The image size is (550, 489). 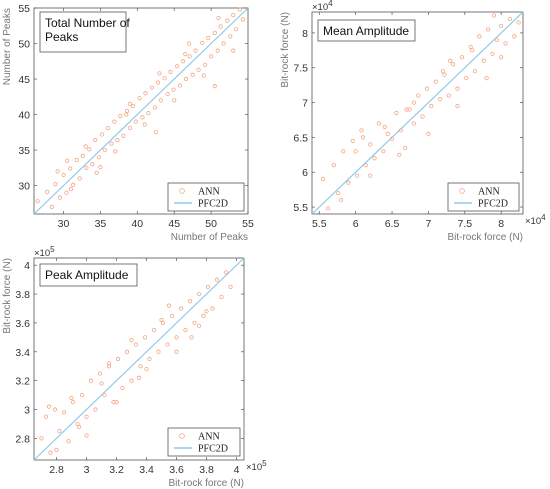 I want to click on y-tick-label: 6, so click(x=305, y=173).